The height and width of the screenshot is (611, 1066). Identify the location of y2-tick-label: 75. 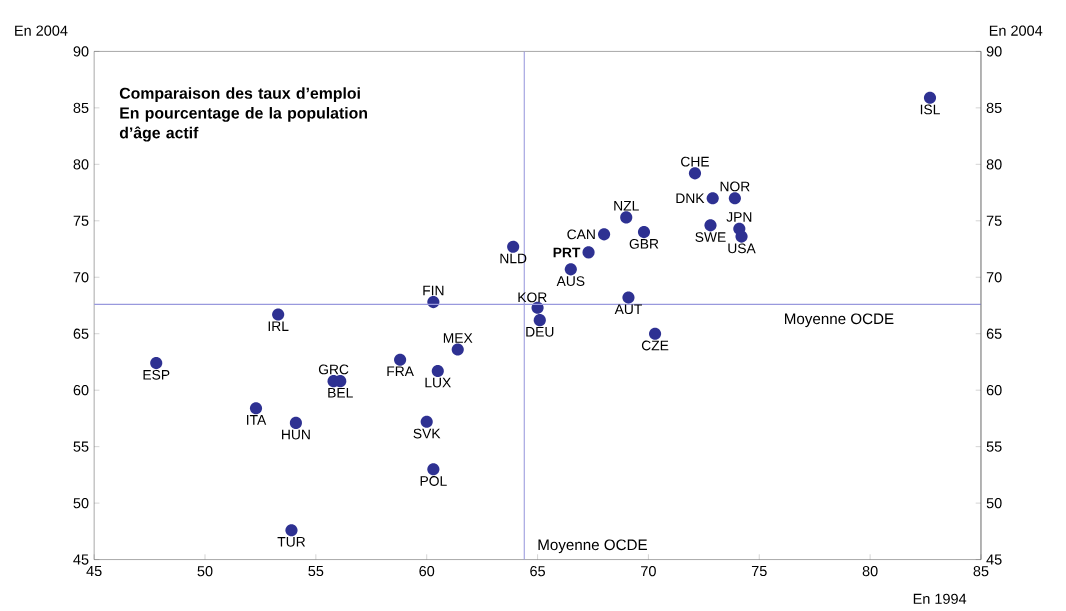
(994, 220).